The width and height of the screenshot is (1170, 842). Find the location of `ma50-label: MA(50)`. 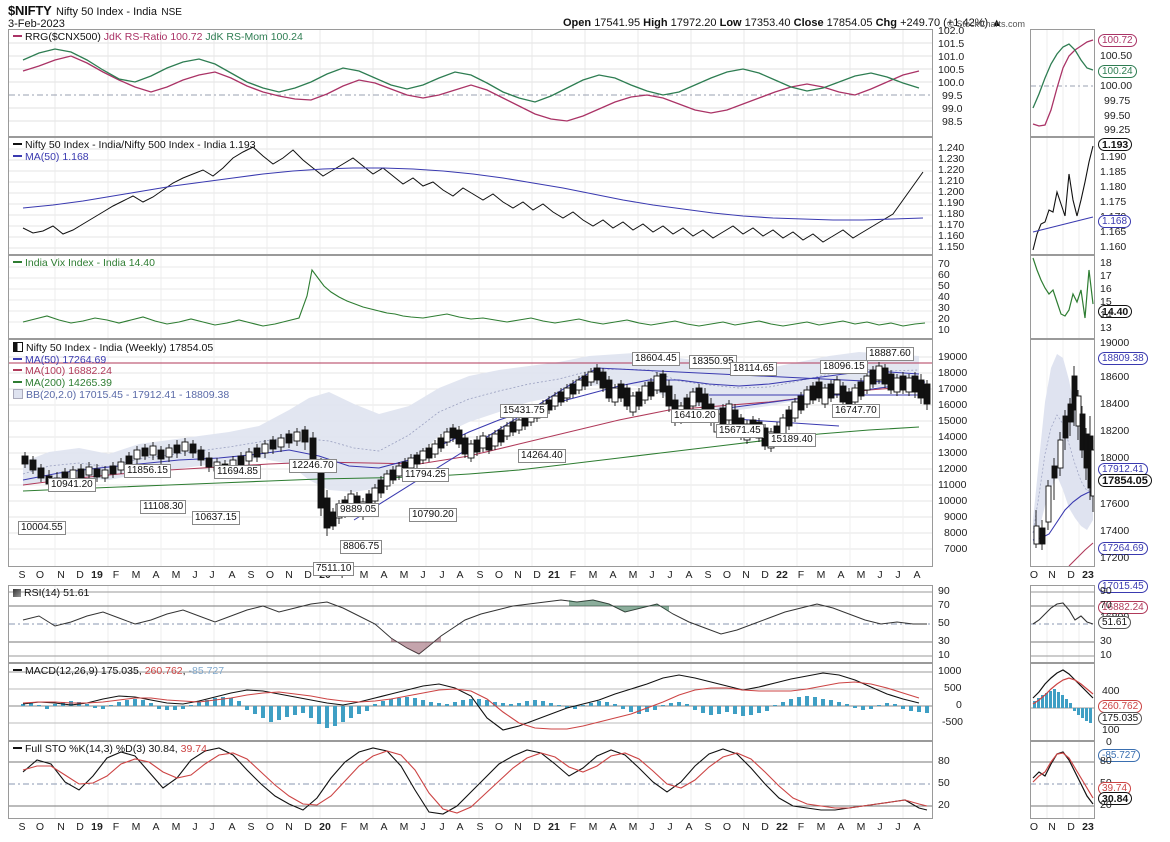

ma50-label: MA(50) is located at coordinates (42, 359).